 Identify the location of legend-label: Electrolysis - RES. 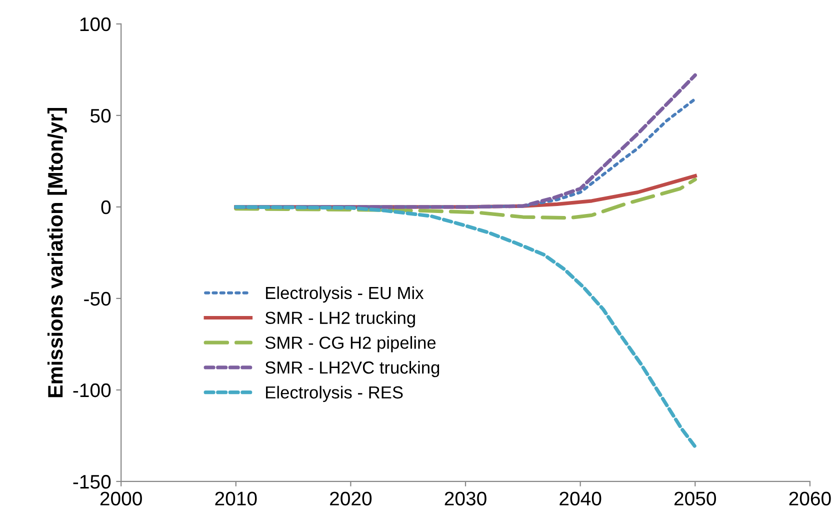
(334, 394).